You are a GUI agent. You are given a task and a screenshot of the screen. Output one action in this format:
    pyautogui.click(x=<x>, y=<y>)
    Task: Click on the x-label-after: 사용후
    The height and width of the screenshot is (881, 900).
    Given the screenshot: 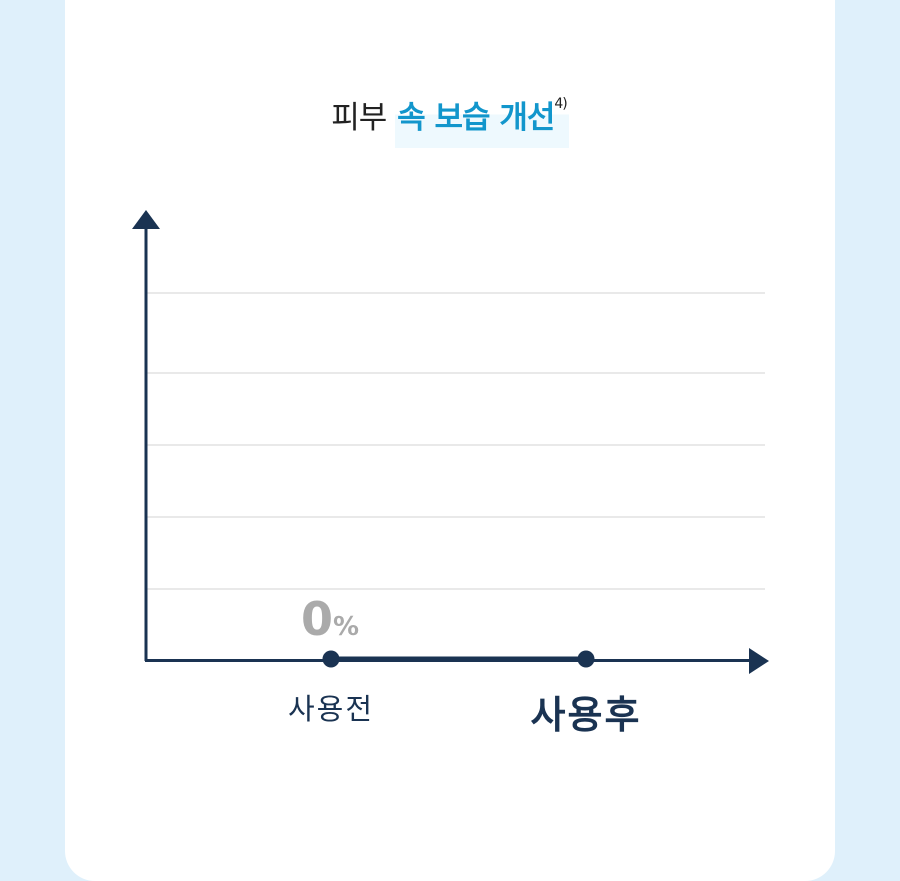 What is the action you would take?
    pyautogui.click(x=586, y=715)
    